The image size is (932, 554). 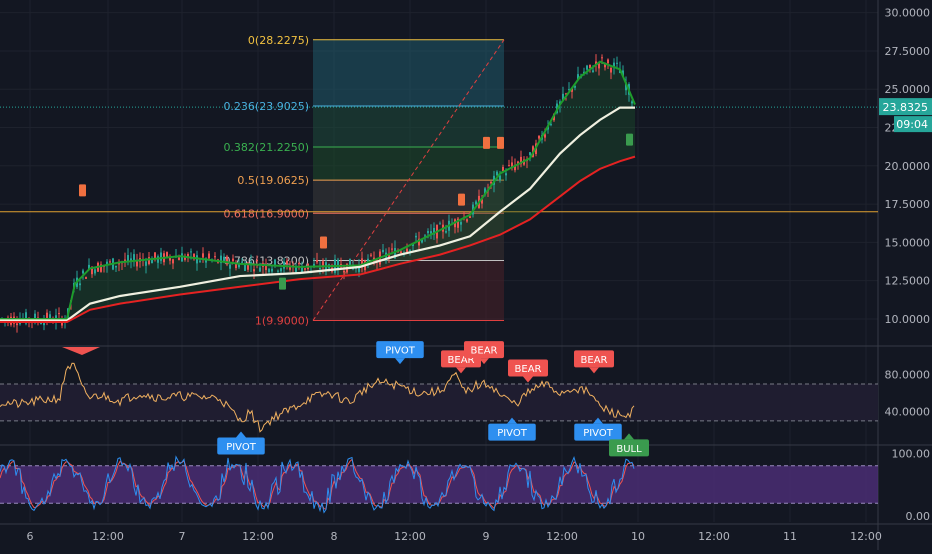 What do you see at coordinates (266, 106) in the screenshot?
I see `fib-level-label: 0.236(23.9025)` at bounding box center [266, 106].